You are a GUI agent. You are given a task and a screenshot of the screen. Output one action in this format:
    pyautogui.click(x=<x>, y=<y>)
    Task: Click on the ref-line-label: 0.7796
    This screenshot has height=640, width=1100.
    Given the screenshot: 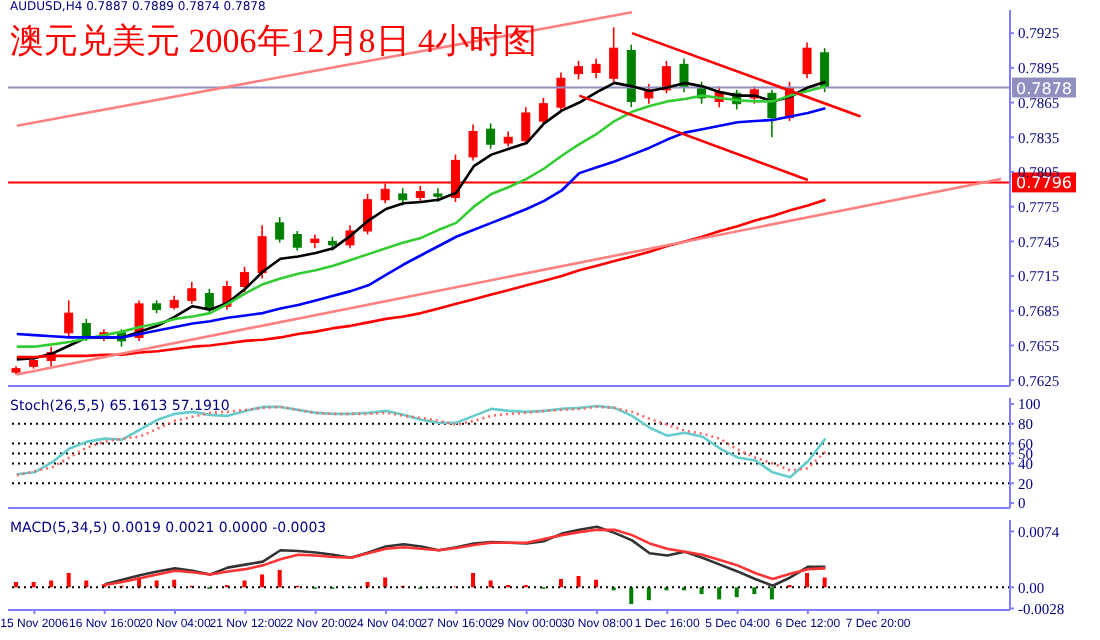 What is the action you would take?
    pyautogui.click(x=1044, y=183)
    